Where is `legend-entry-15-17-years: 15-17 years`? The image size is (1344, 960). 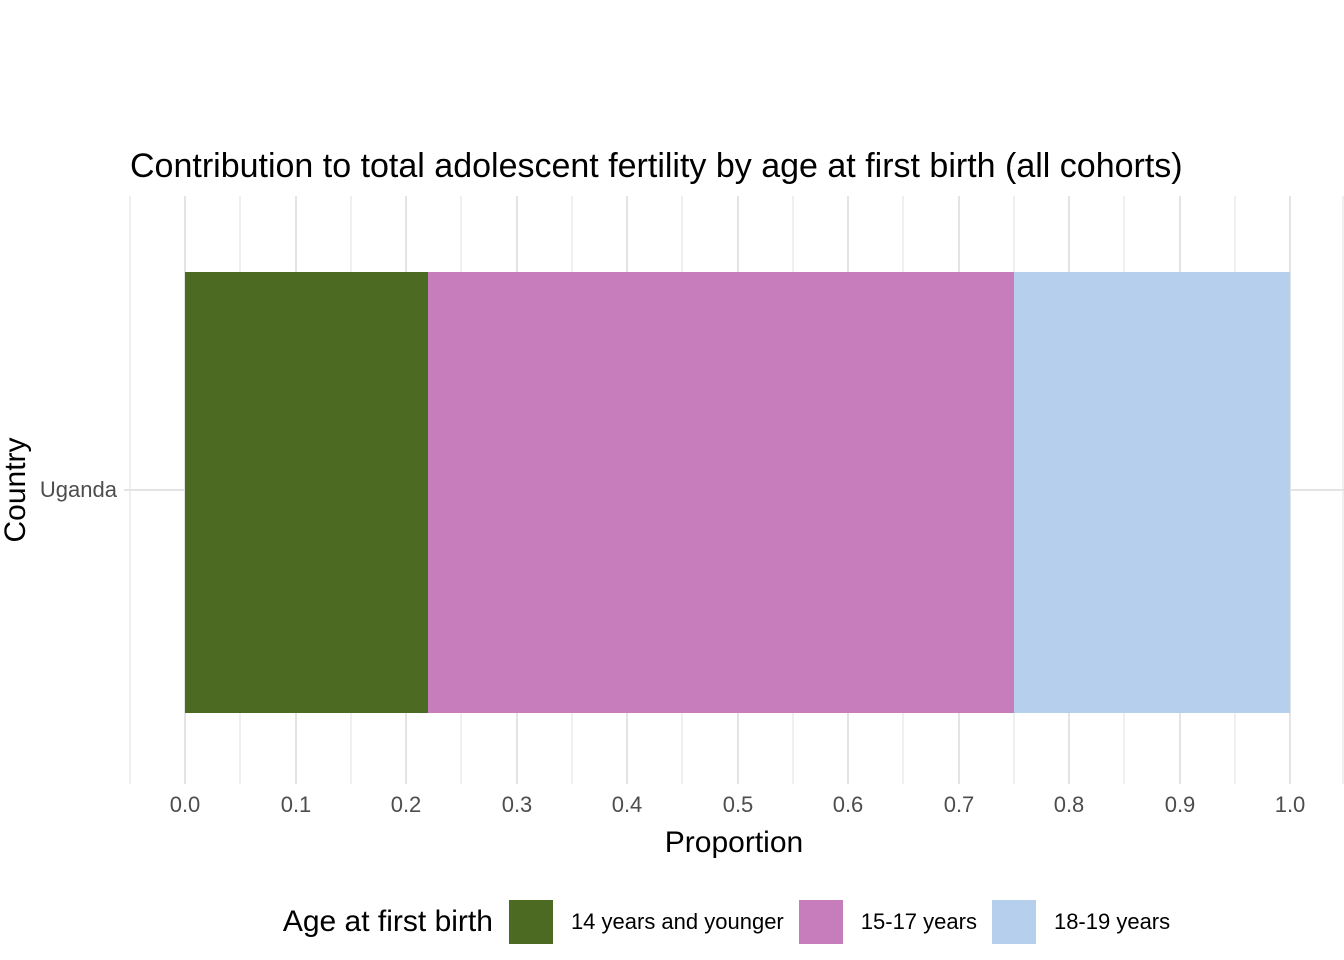 legend-entry-15-17-years: 15-17 years is located at coordinates (895, 922).